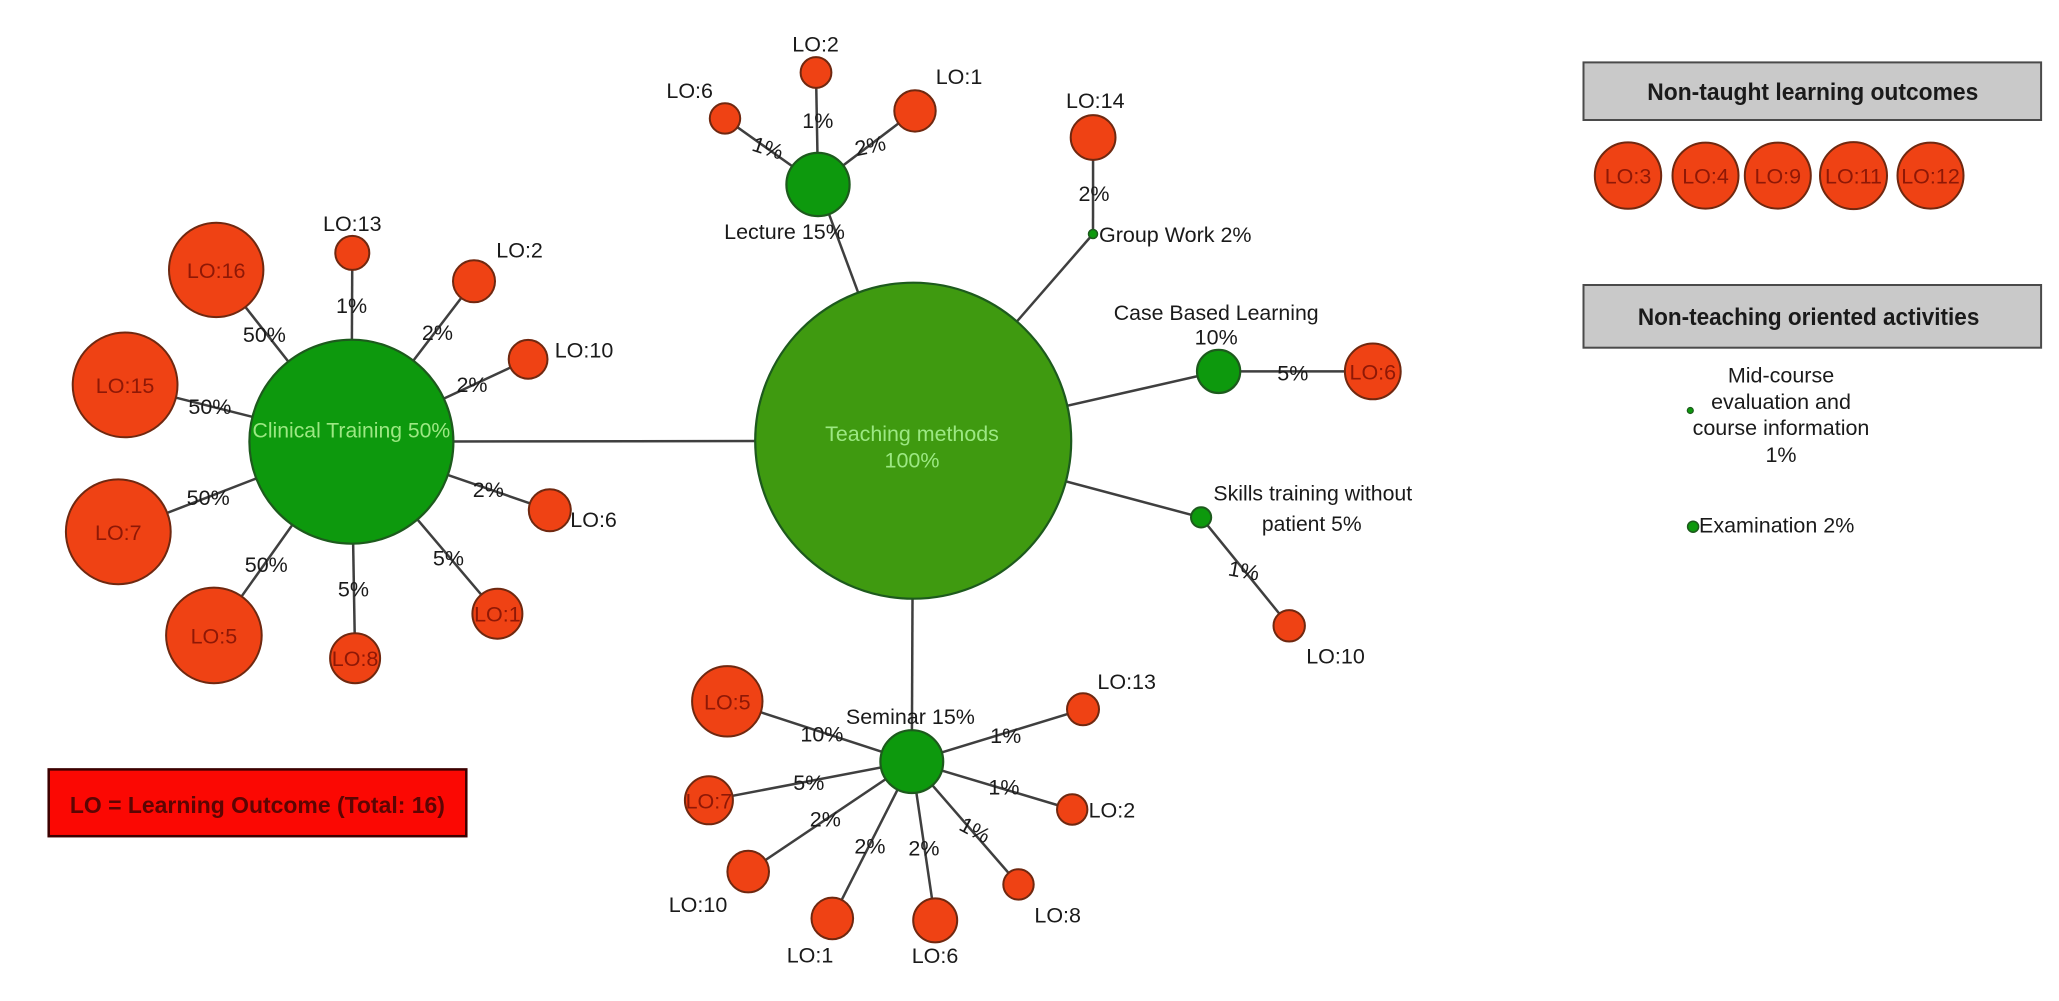 This screenshot has width=2059, height=1001. What do you see at coordinates (1216, 313) in the screenshot?
I see `svg-text: Case Based Learning` at bounding box center [1216, 313].